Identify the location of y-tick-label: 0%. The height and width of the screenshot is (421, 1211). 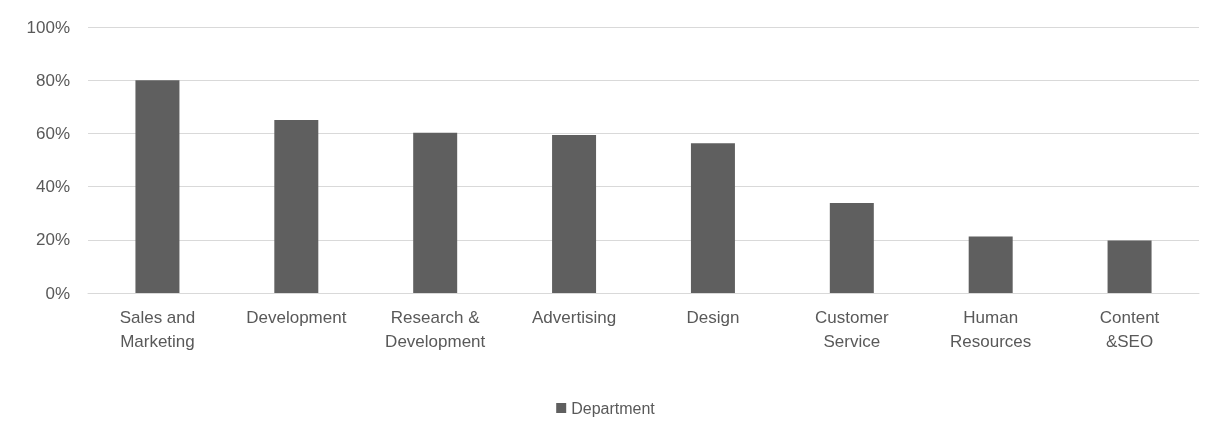
(57, 293).